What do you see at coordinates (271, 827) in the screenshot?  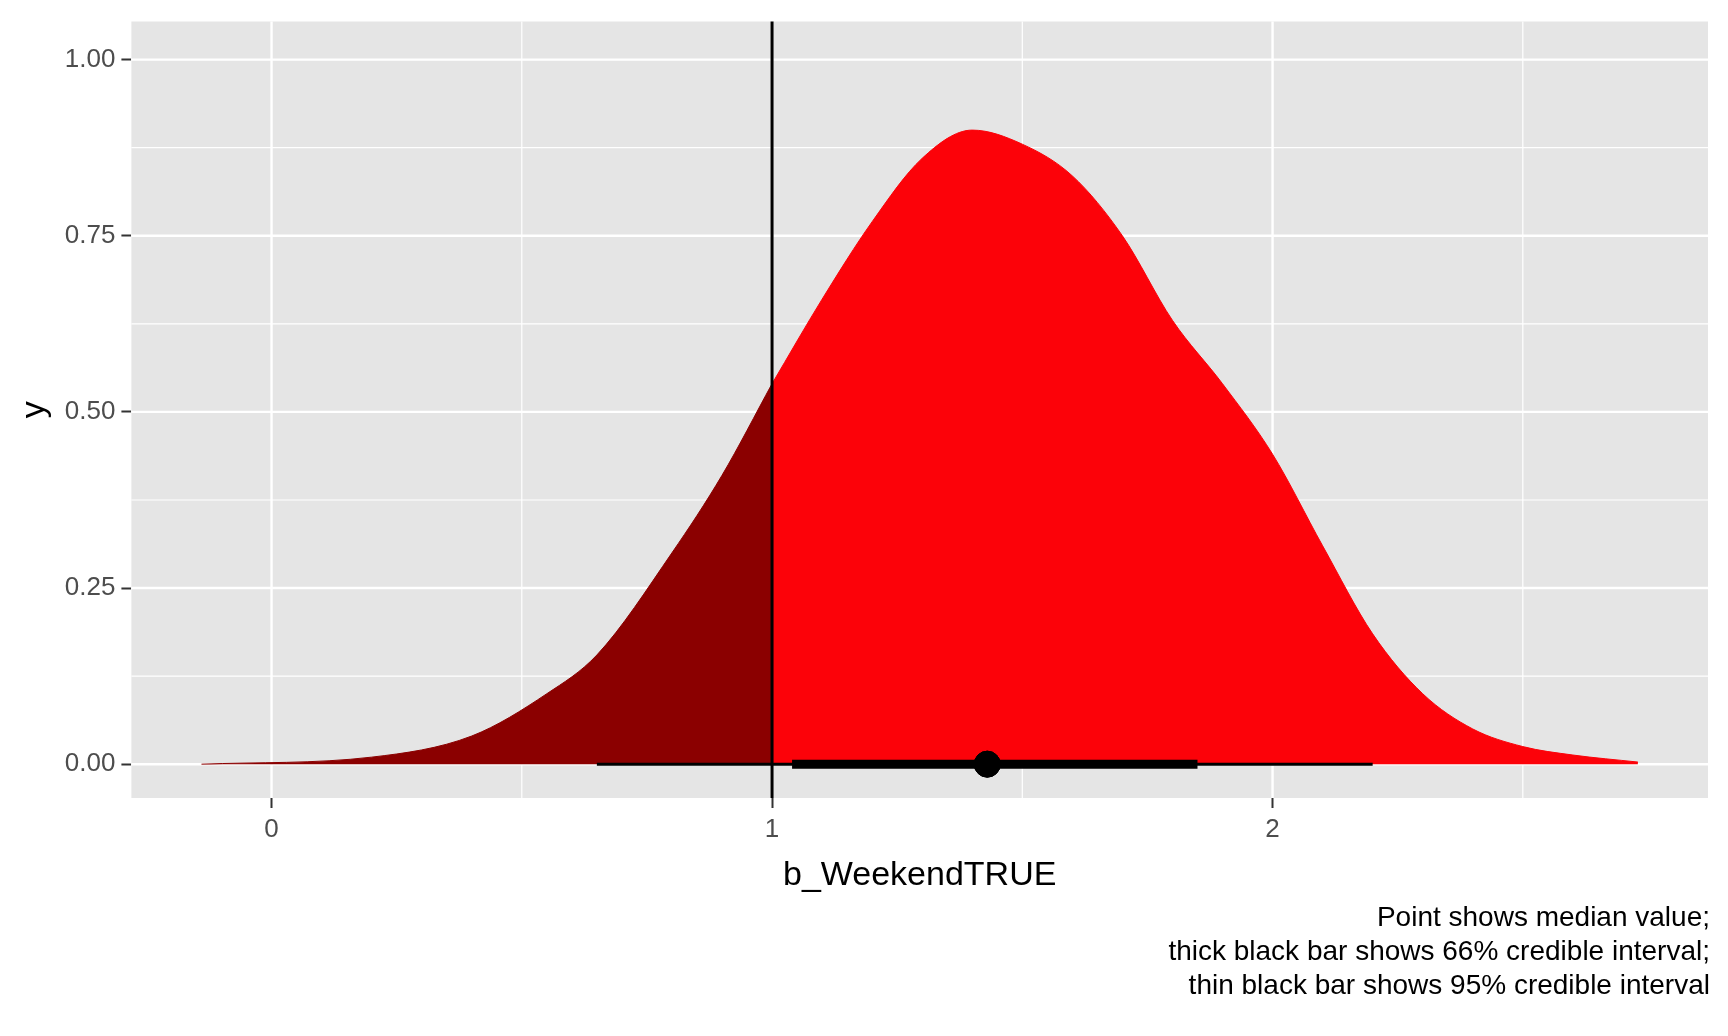 I see `x-tick-label: 0` at bounding box center [271, 827].